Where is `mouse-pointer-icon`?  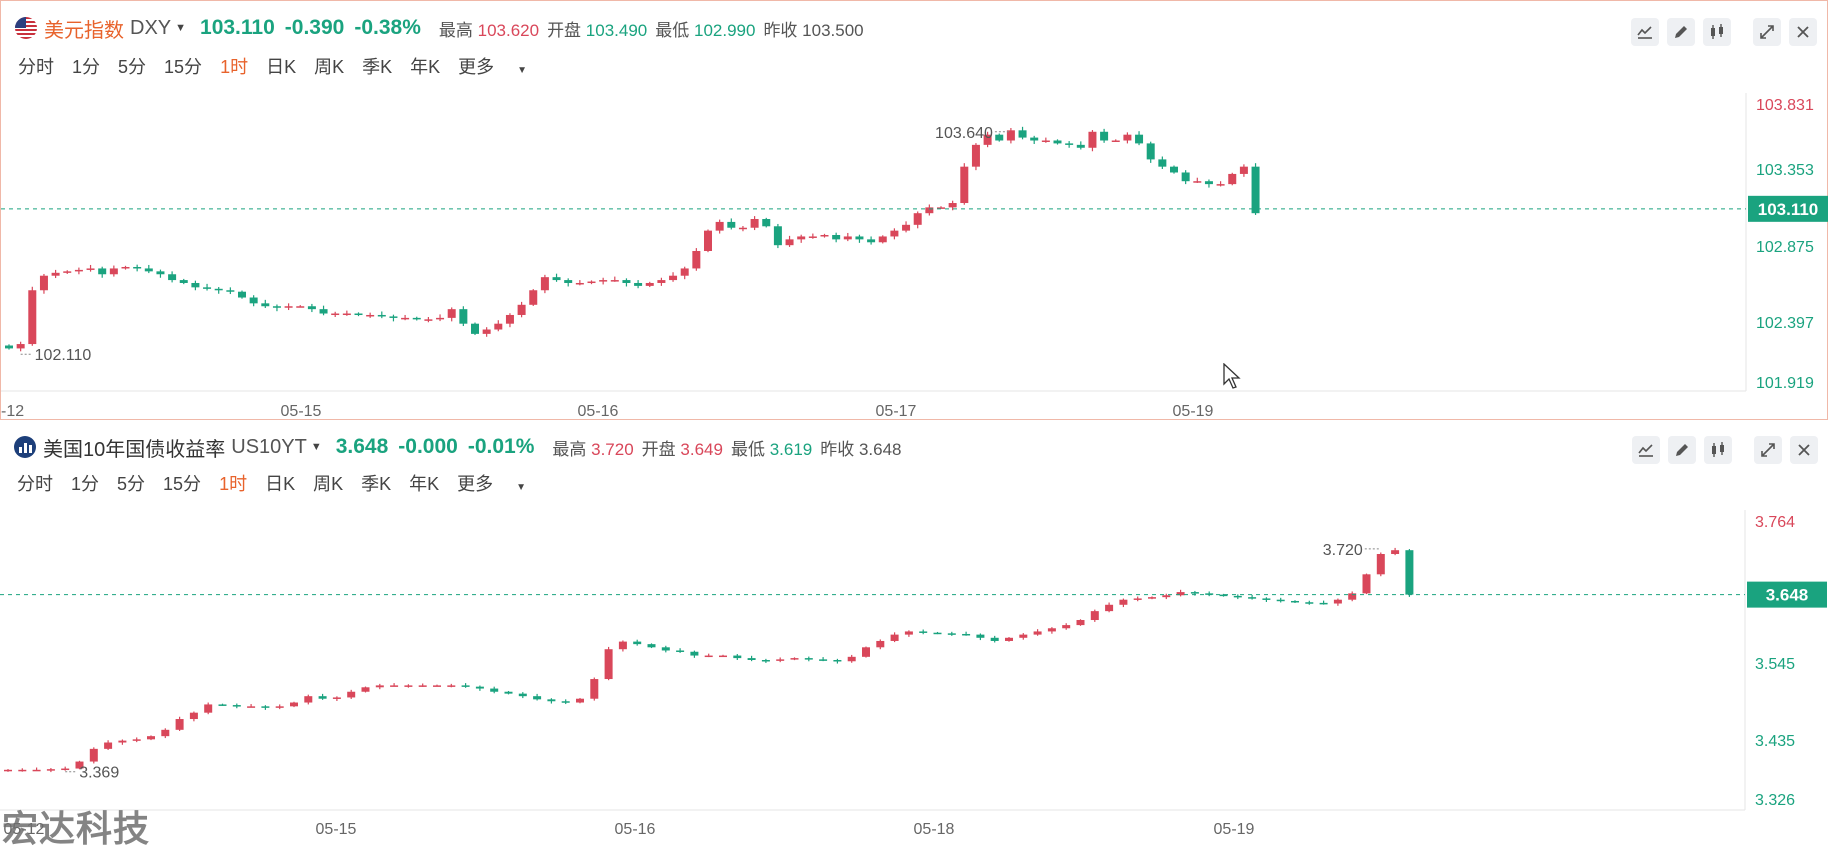 mouse-pointer-icon is located at coordinates (1232, 376).